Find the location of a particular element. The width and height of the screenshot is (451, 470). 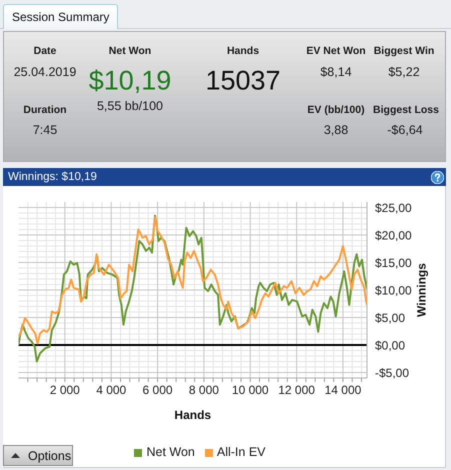

text: EV (bb/100) is located at coordinates (336, 110).